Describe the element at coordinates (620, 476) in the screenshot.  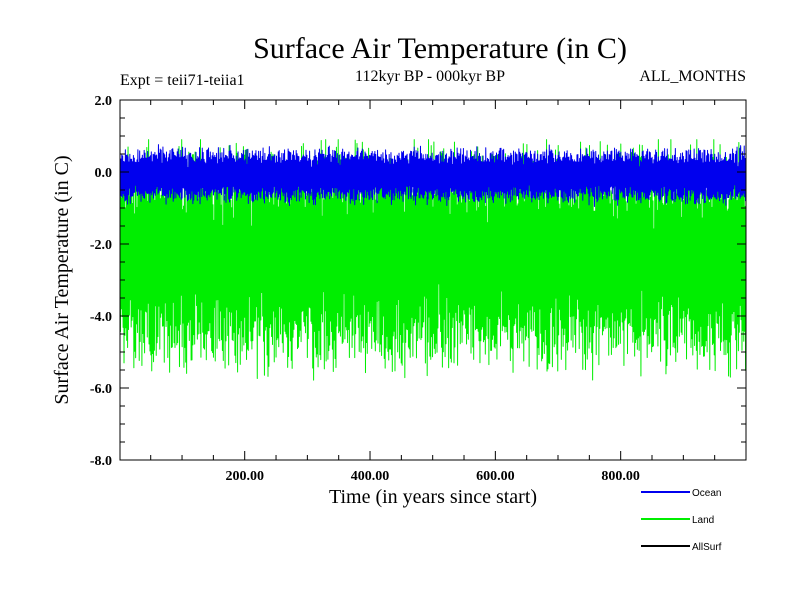
I see `x-tick-label: 800.00` at that location.